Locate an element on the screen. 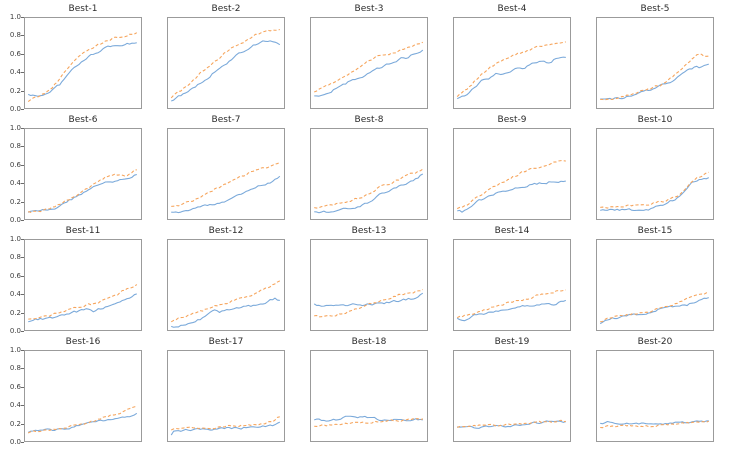 This screenshot has height=452, width=738. subplot-best-2: Best-2 is located at coordinates (226, 56).